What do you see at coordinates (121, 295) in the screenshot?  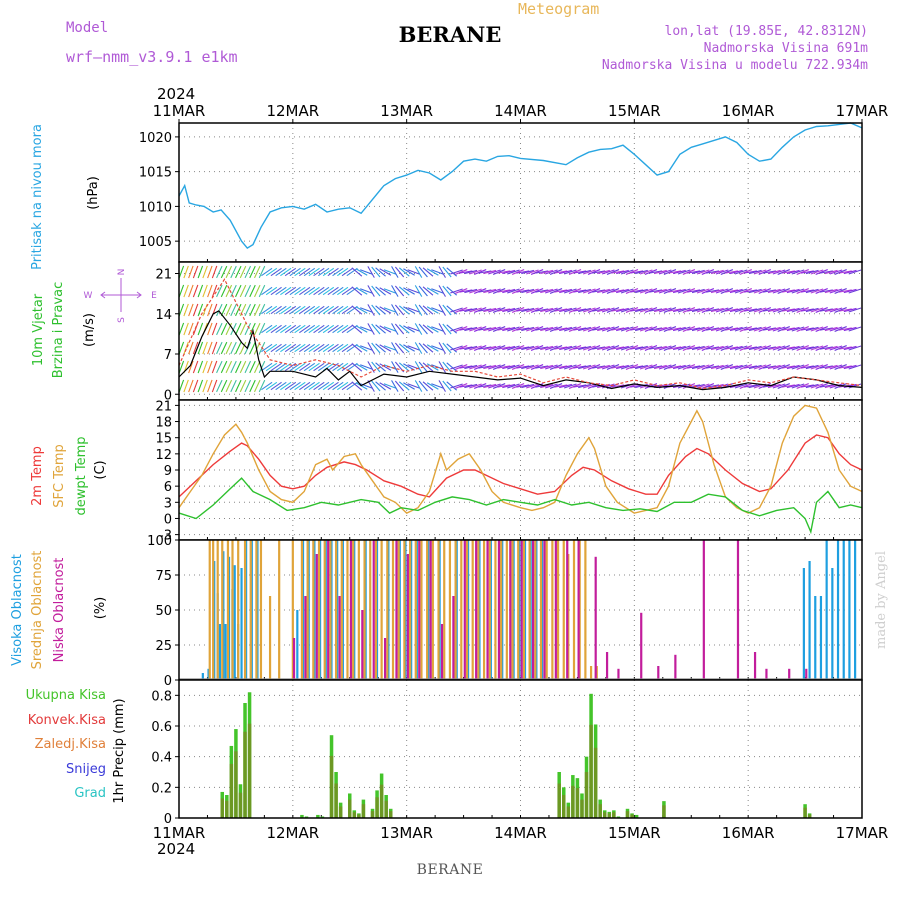 I see `compass-arrows-icon` at bounding box center [121, 295].